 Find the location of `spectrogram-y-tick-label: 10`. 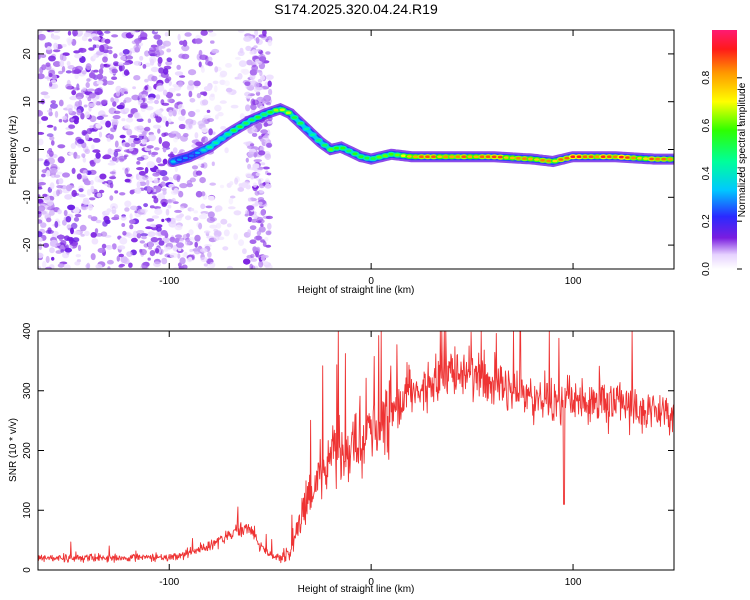

spectrogram-y-tick-label: 10 is located at coordinates (27, 102).